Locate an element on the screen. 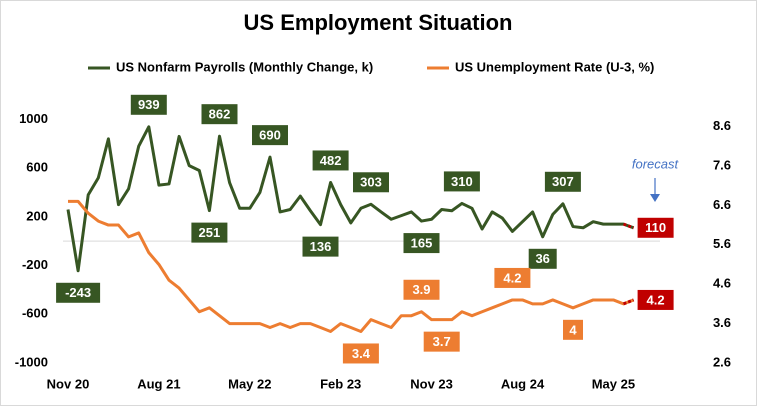  data-label: 310 is located at coordinates (462, 181).